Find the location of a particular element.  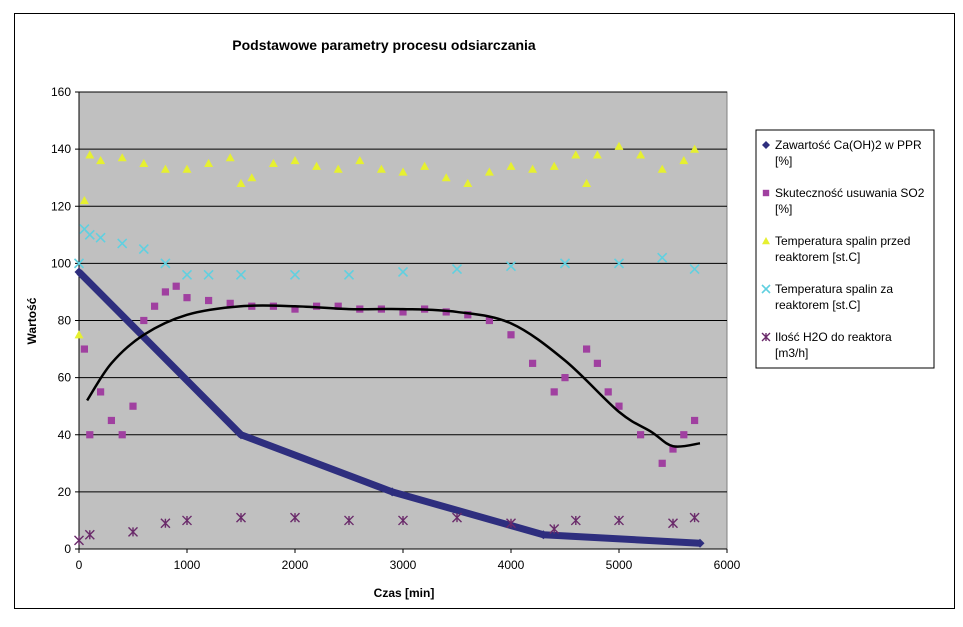

legend-label: Skuteczność usuwania SO2 [%] is located at coordinates (850, 201).